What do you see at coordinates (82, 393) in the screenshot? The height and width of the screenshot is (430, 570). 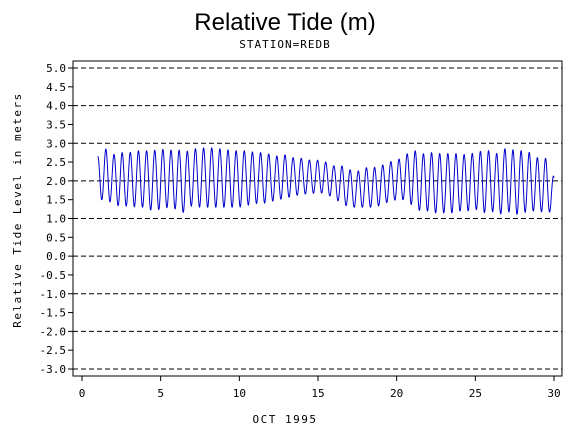 I see `x-tick-label: 0` at bounding box center [82, 393].